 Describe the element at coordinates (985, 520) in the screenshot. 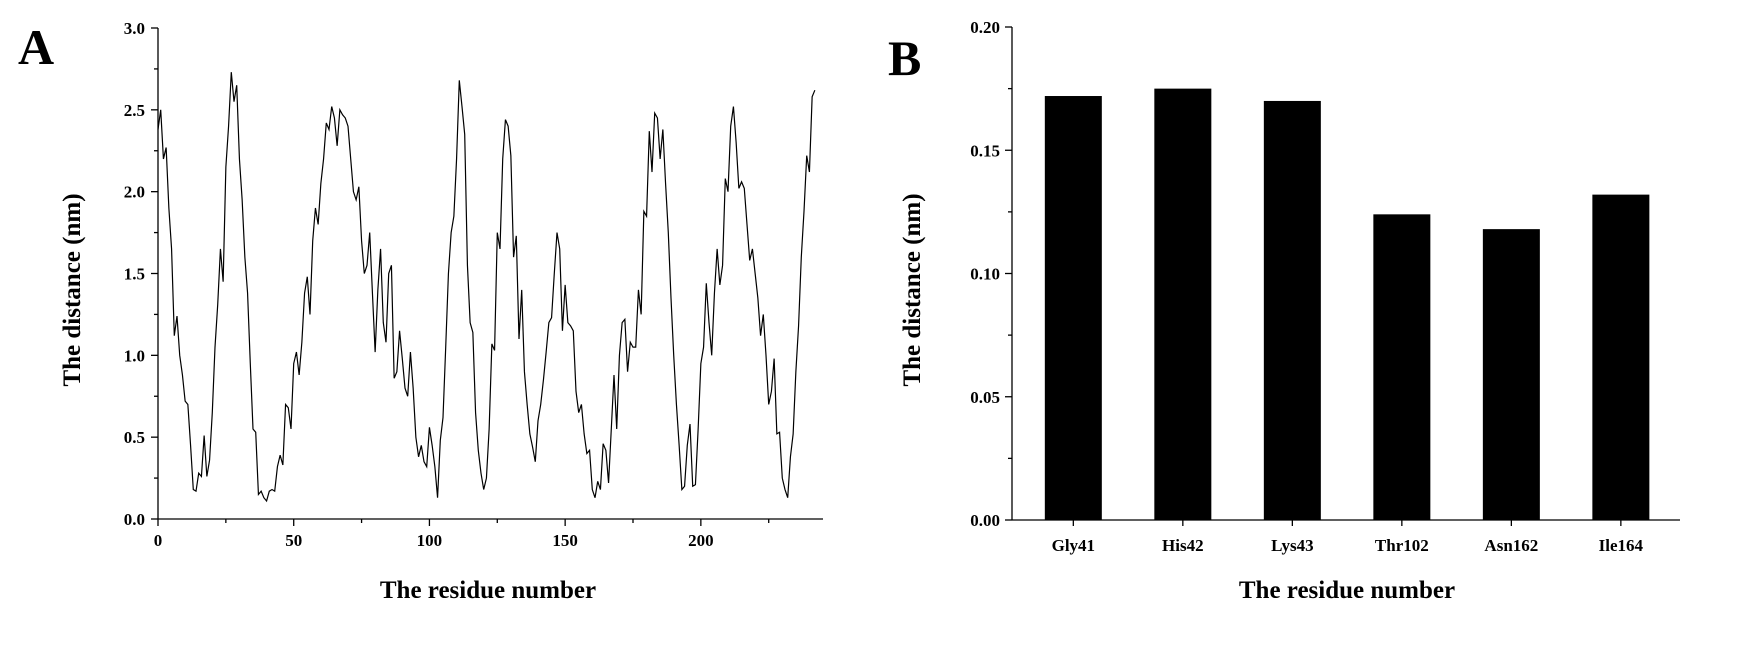

I see `panel-b-y-tick-label: 0.00` at that location.